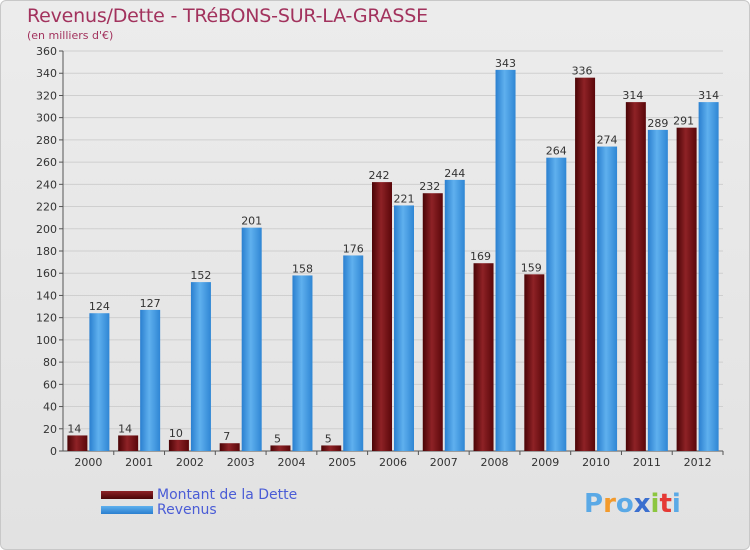 This screenshot has height=550, width=750. Describe the element at coordinates (393, 462) in the screenshot. I see `x-tick-label: 2006` at that location.